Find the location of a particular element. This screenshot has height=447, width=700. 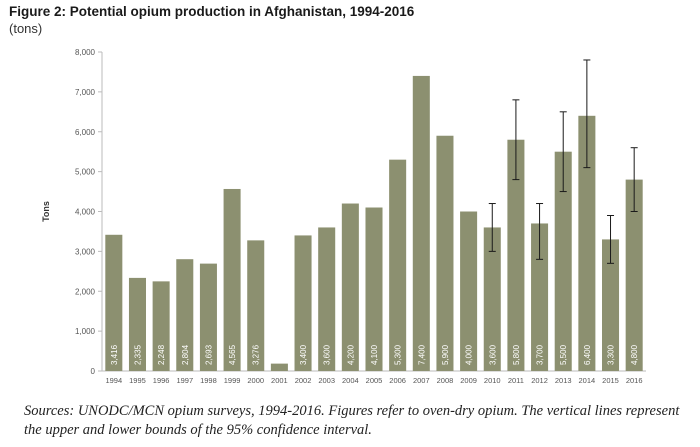

x-tick-label: 2006 is located at coordinates (397, 380).